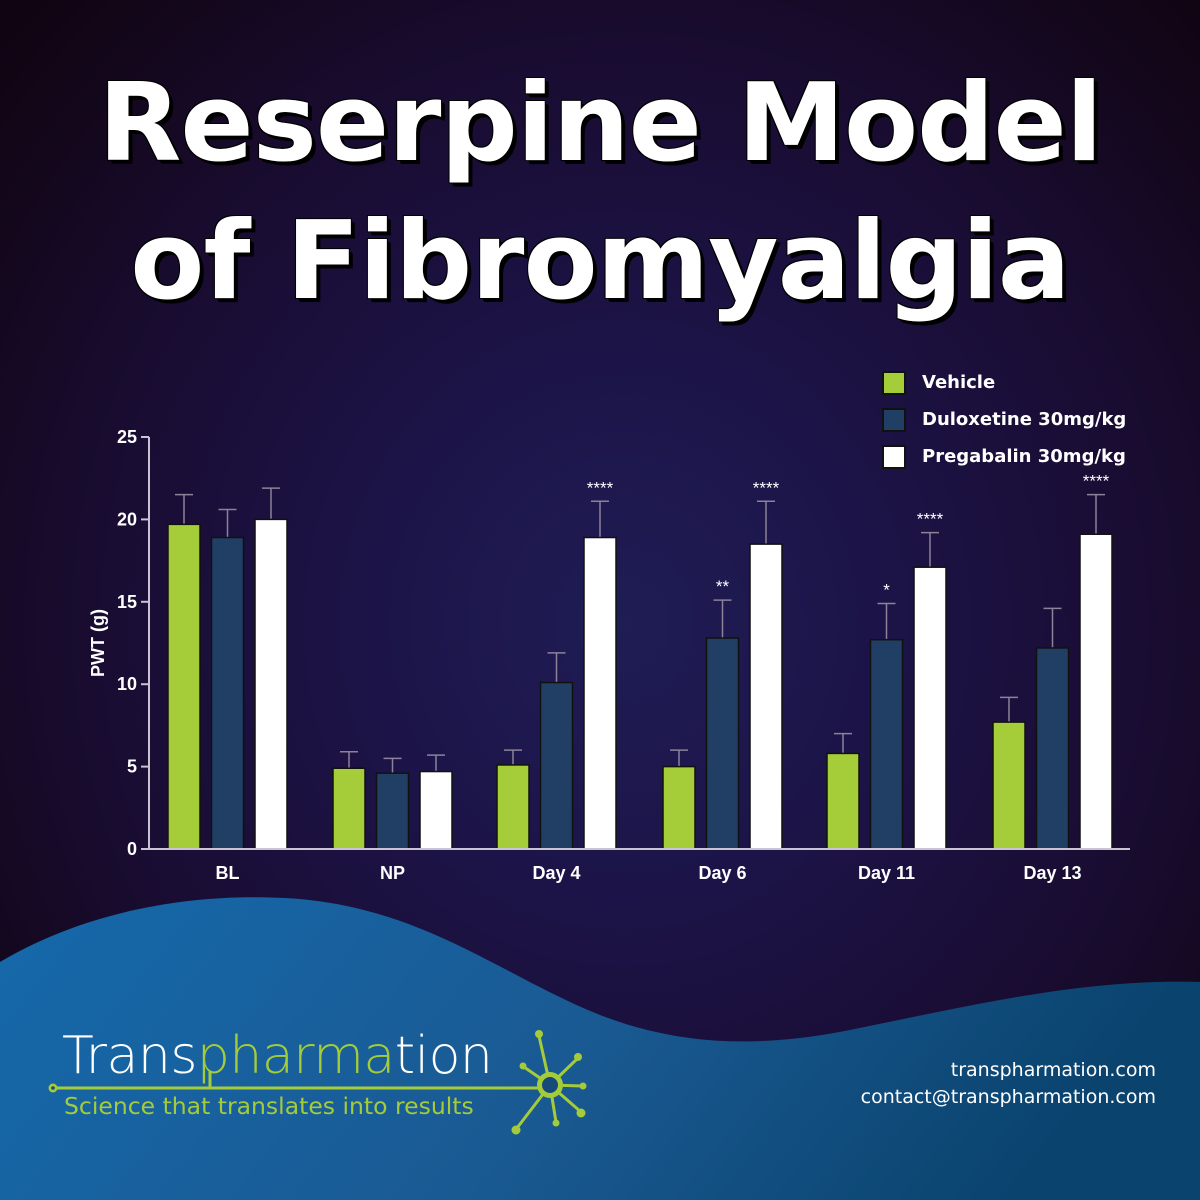 The height and width of the screenshot is (1200, 1200). I want to click on legend-swatch-pregabalin, so click(894, 456).